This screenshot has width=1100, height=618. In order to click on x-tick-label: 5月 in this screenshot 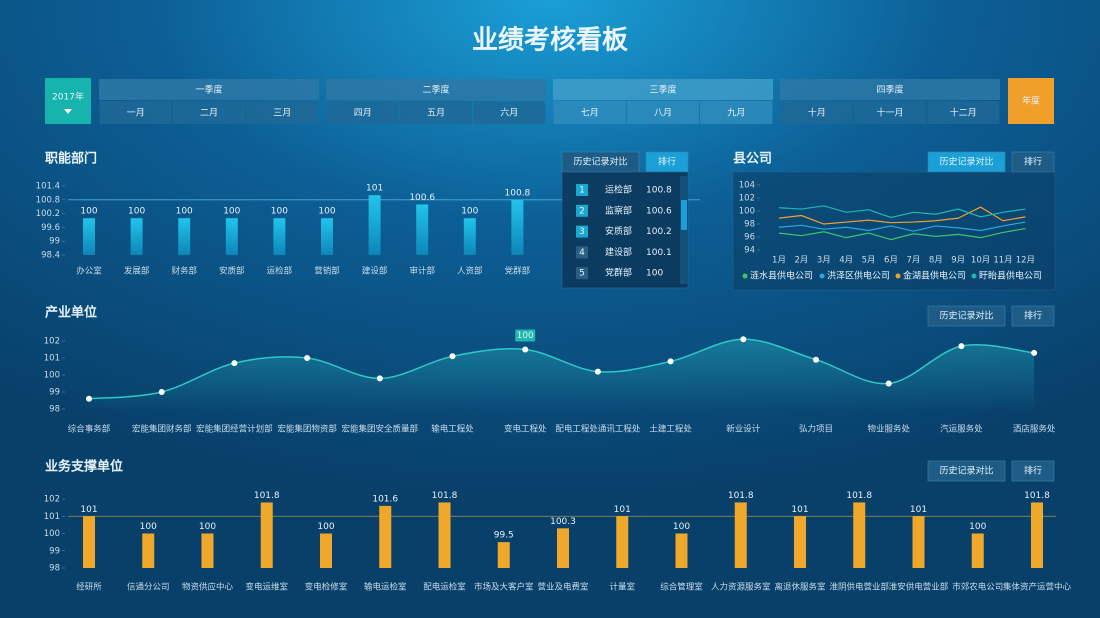, I will do `click(869, 261)`.